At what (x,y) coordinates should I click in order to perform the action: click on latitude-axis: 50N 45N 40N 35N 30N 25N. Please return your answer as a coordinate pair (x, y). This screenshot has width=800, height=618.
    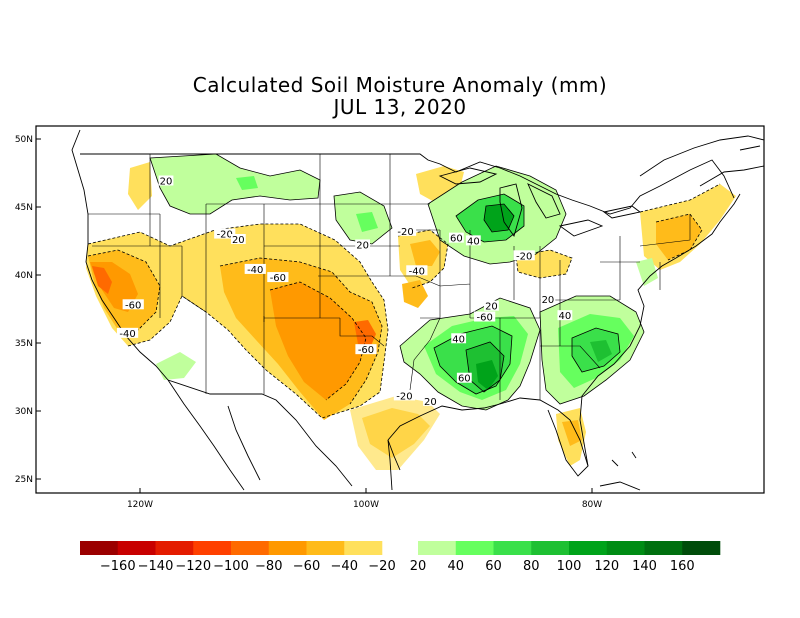
    Looking at the image, I should click on (28, 310).